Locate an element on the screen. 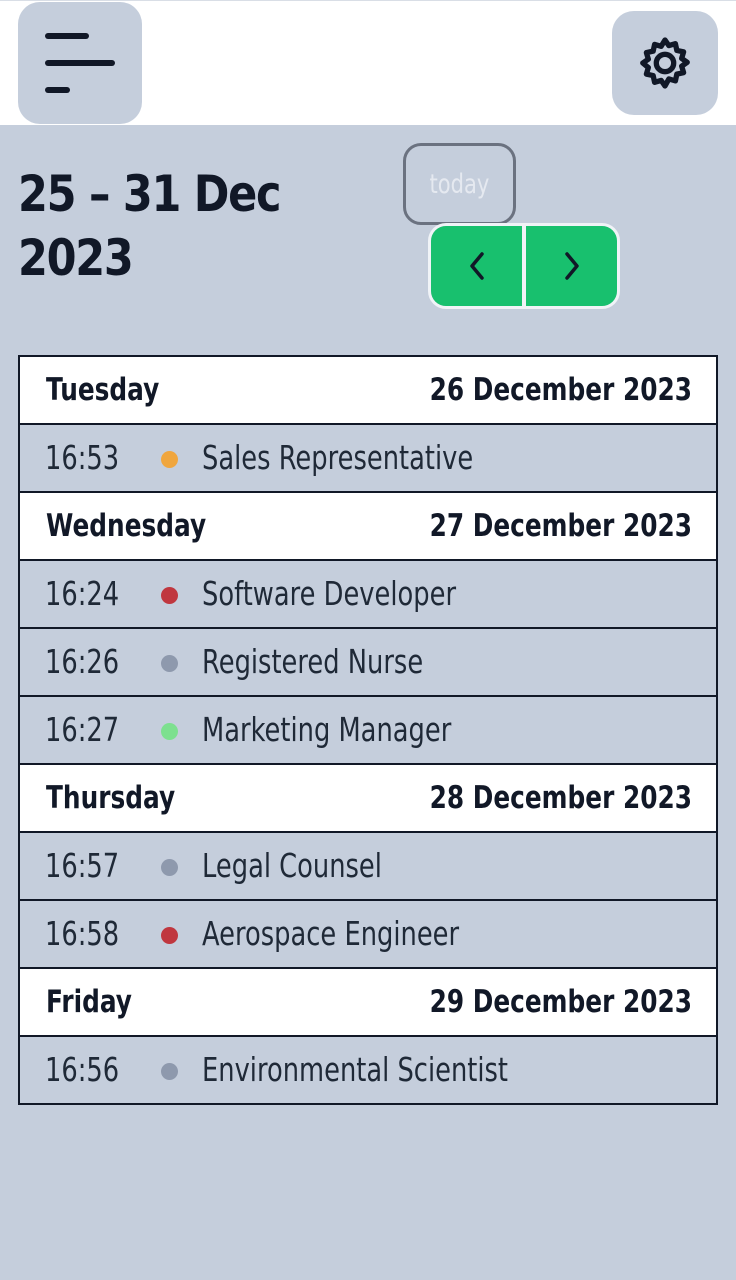 The height and width of the screenshot is (1280, 736). chevron-right-icon is located at coordinates (571, 266).